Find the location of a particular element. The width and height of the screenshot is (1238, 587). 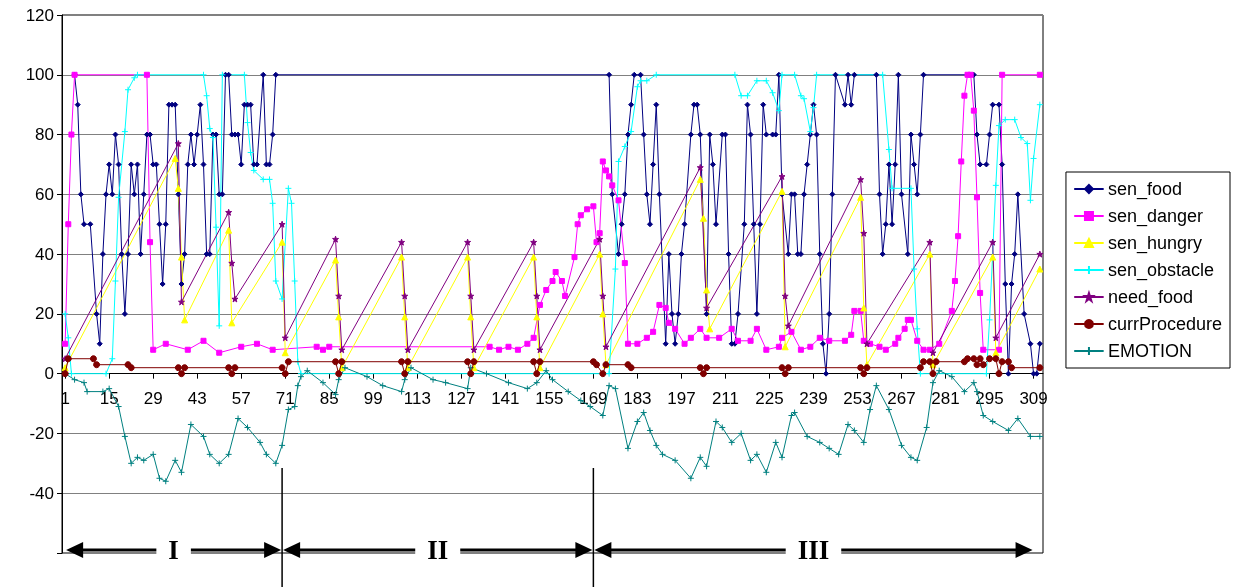

y-tick-label: -20 is located at coordinates (41, 433).